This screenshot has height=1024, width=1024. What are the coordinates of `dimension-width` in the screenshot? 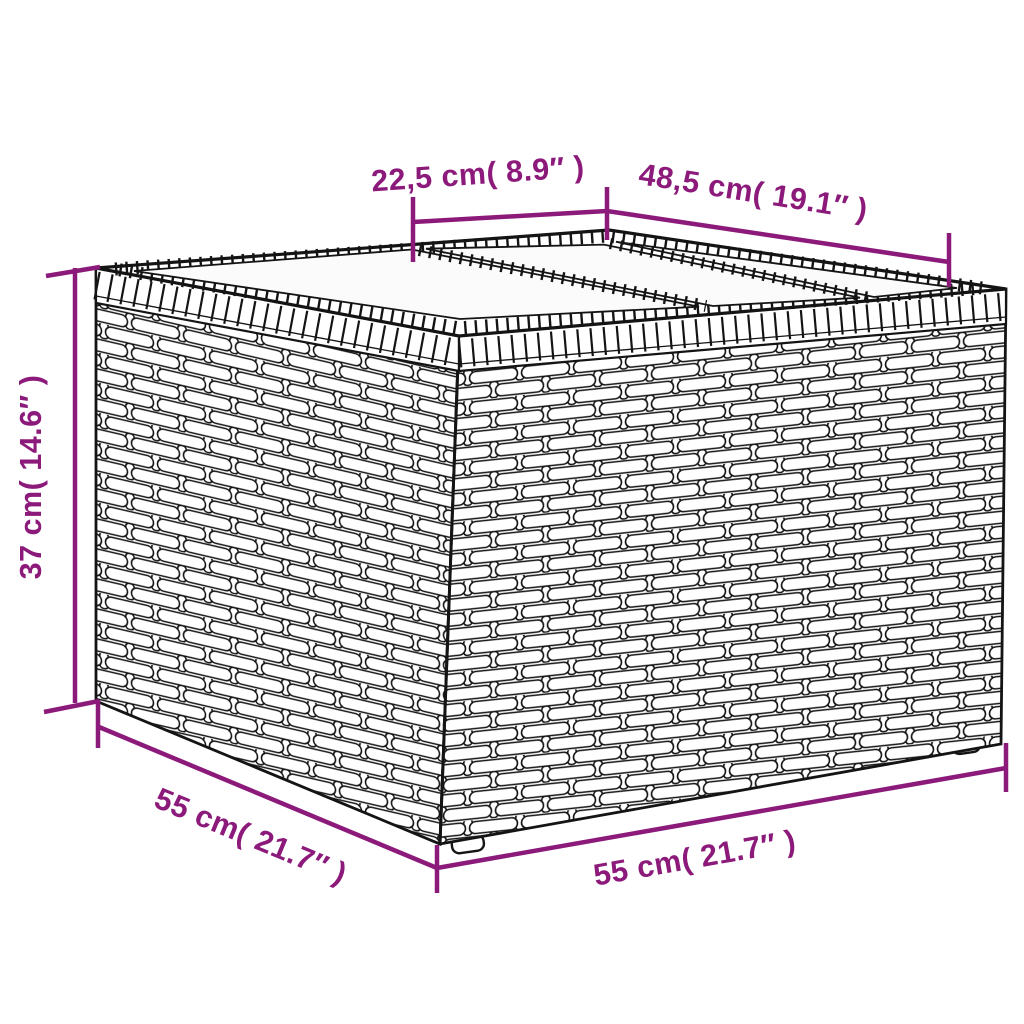 It's located at (722, 807).